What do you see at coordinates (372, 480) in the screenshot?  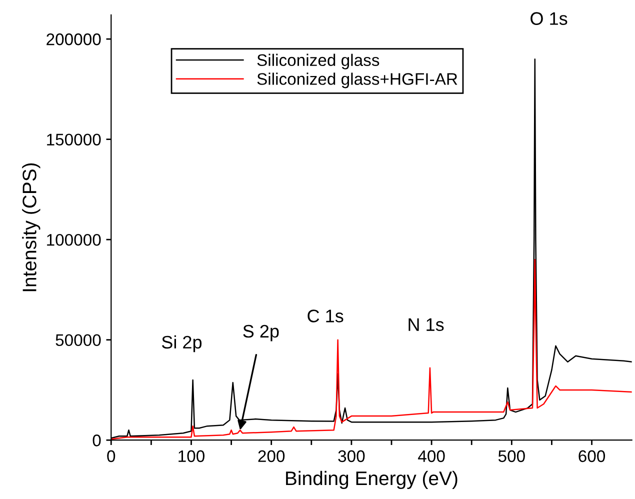 I see `x-axis-title: Binding Energy (eV)` at bounding box center [372, 480].